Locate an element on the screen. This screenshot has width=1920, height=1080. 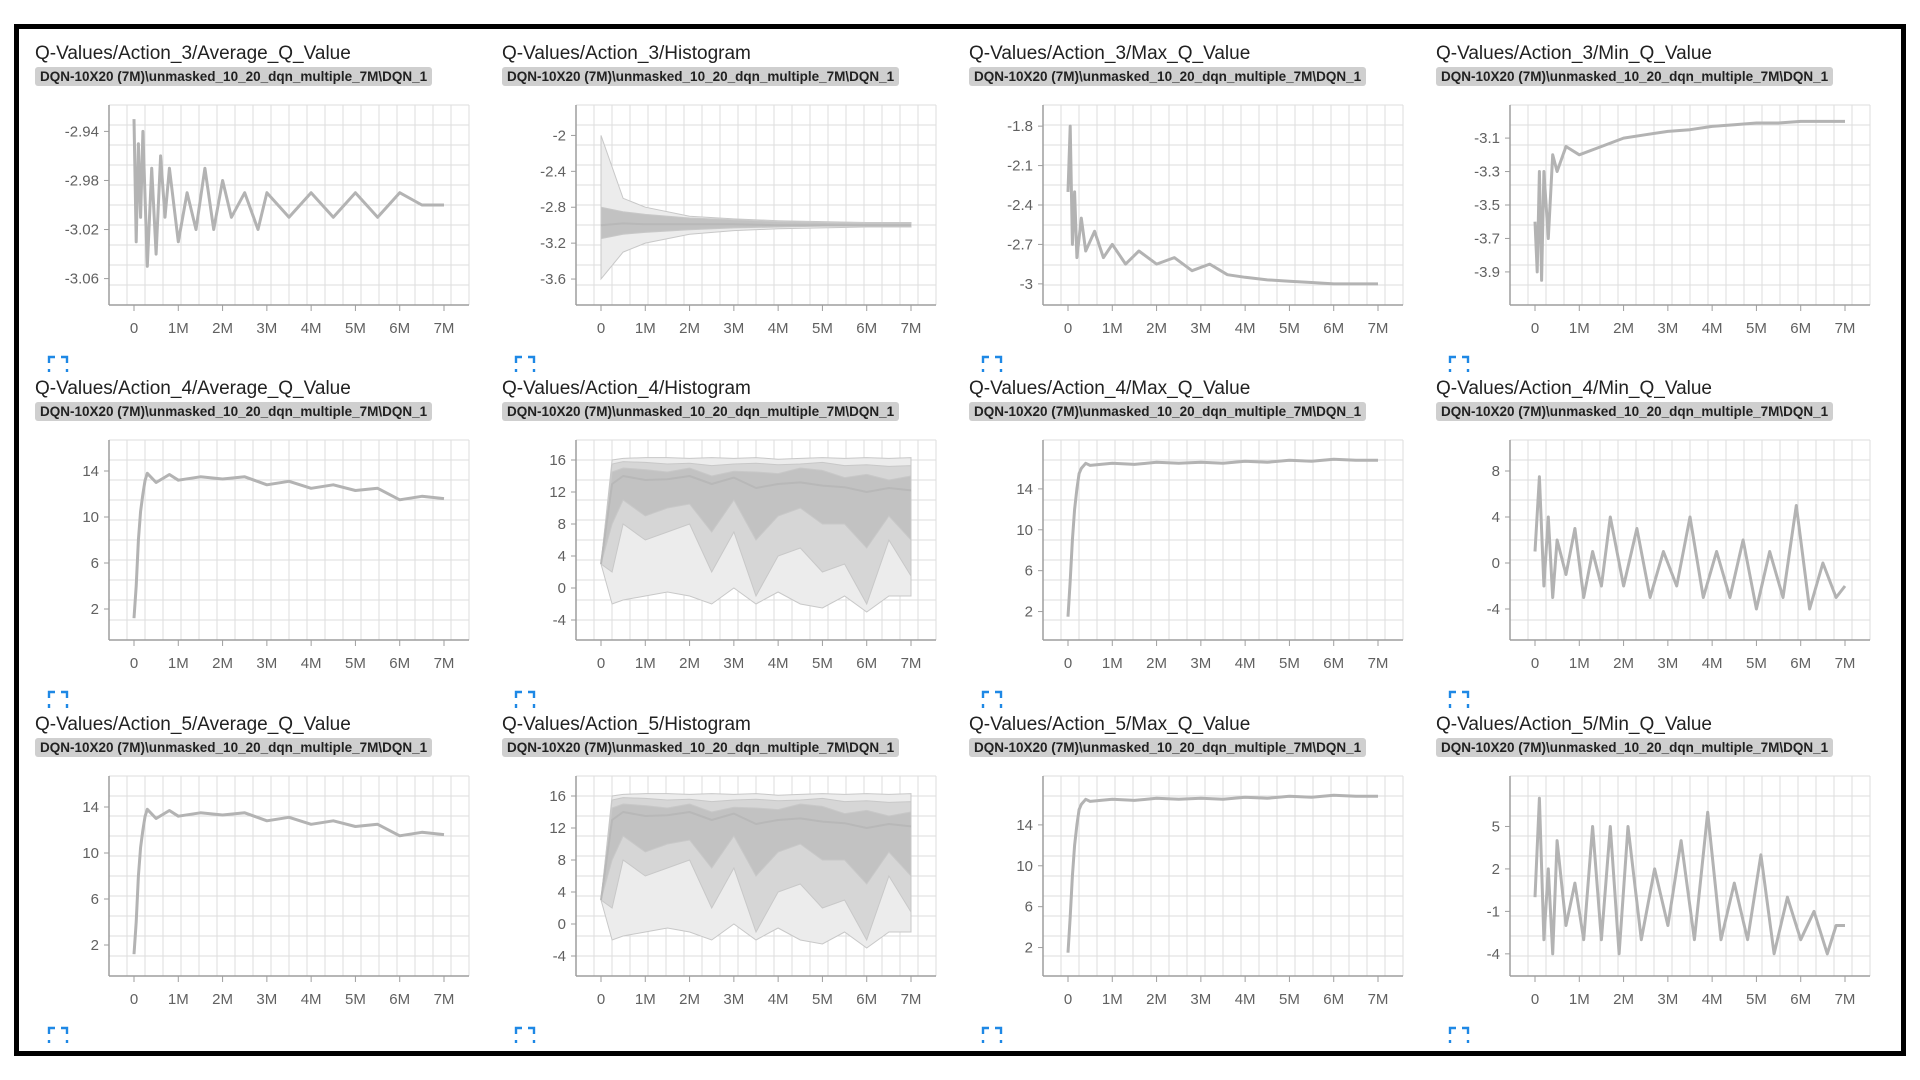
card-title: Q-Values/Action_5/Max_Q_Value is located at coordinates (1110, 724).